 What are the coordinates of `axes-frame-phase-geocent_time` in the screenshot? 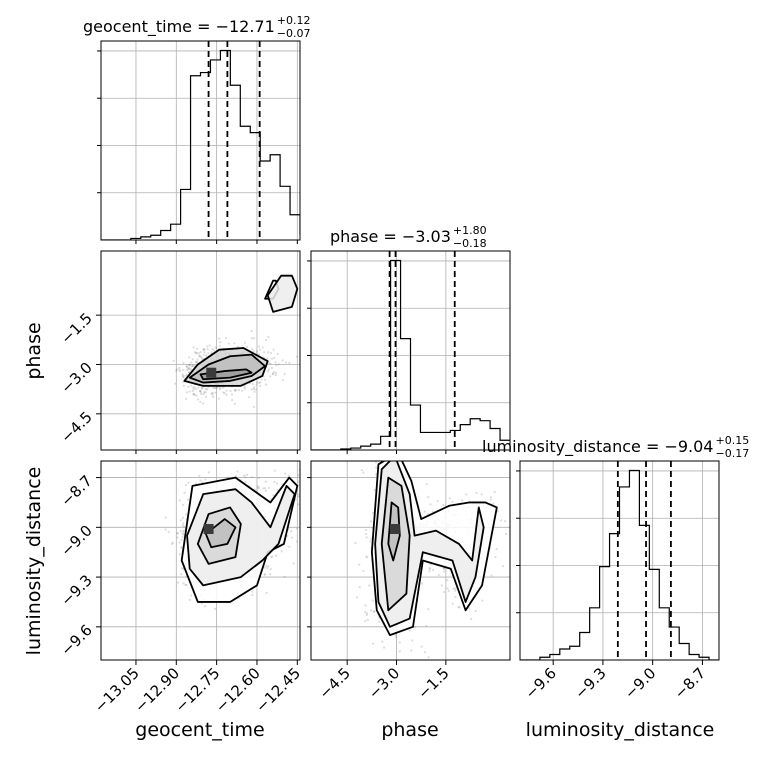 It's located at (200, 350).